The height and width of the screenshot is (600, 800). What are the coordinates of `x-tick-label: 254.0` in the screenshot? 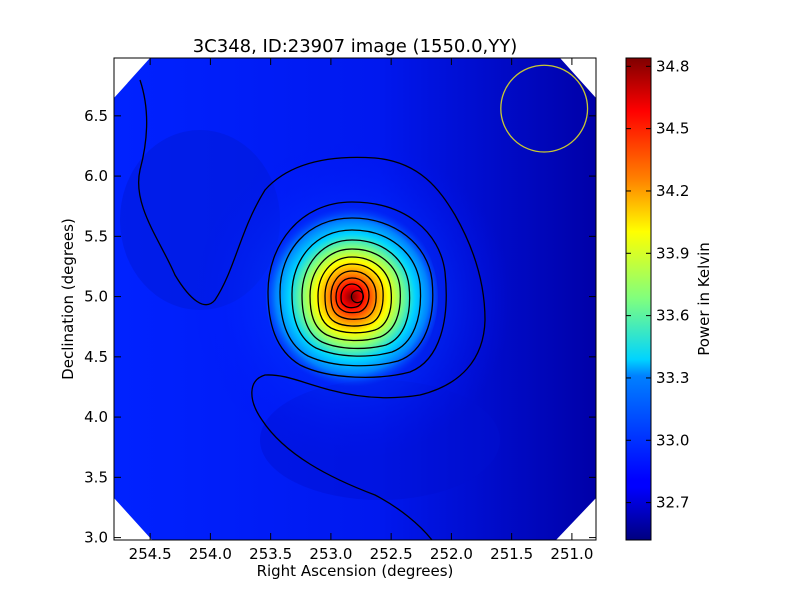 It's located at (210, 554).